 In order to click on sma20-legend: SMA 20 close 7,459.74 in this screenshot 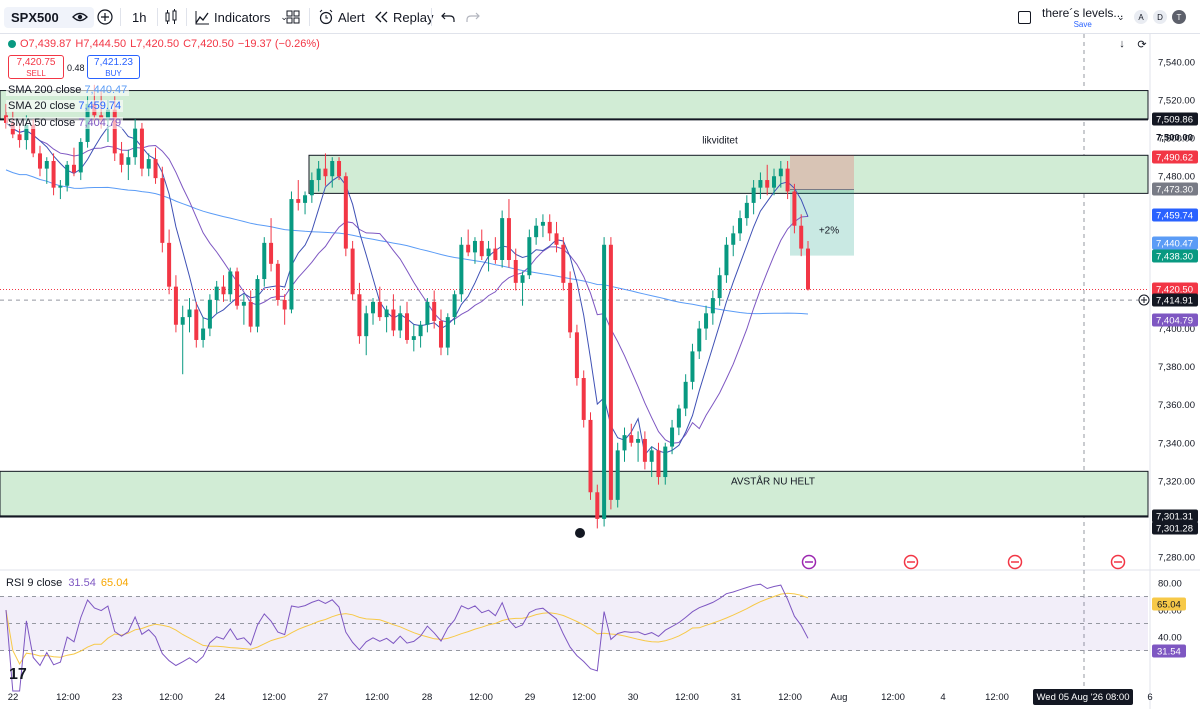, I will do `click(65, 106)`.